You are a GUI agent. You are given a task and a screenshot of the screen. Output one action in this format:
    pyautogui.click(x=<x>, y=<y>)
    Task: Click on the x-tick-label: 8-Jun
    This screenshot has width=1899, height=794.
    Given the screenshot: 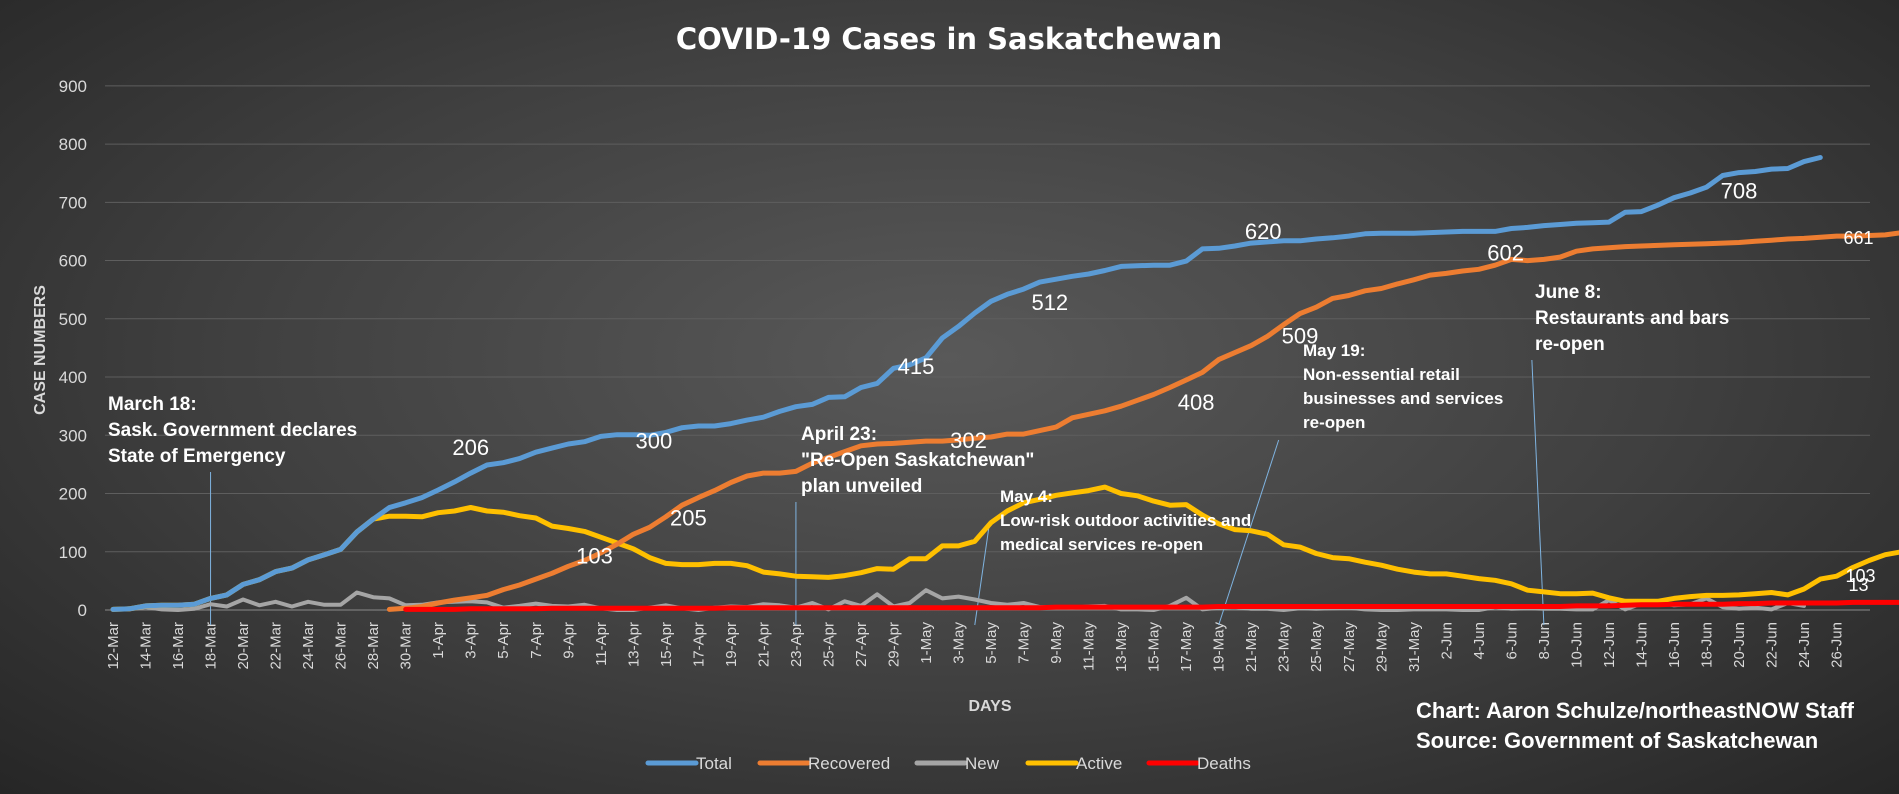 What is the action you would take?
    pyautogui.click(x=1544, y=641)
    